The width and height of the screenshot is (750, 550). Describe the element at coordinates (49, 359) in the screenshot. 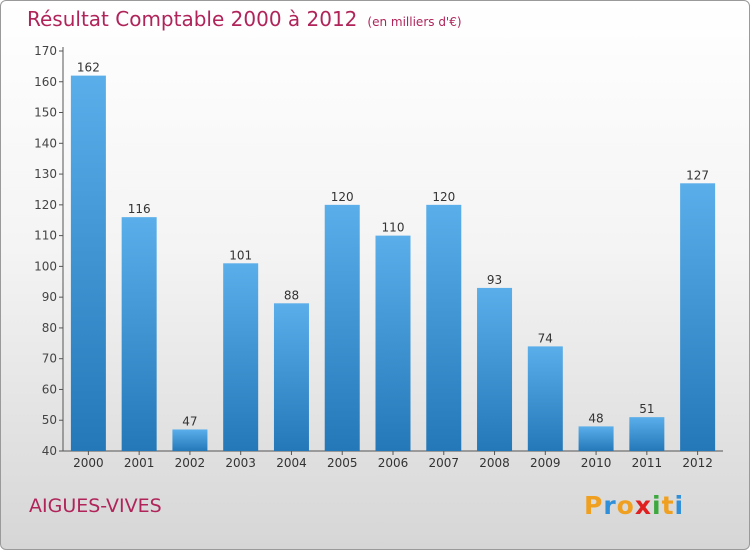

I see `y-tick-label: 70` at that location.